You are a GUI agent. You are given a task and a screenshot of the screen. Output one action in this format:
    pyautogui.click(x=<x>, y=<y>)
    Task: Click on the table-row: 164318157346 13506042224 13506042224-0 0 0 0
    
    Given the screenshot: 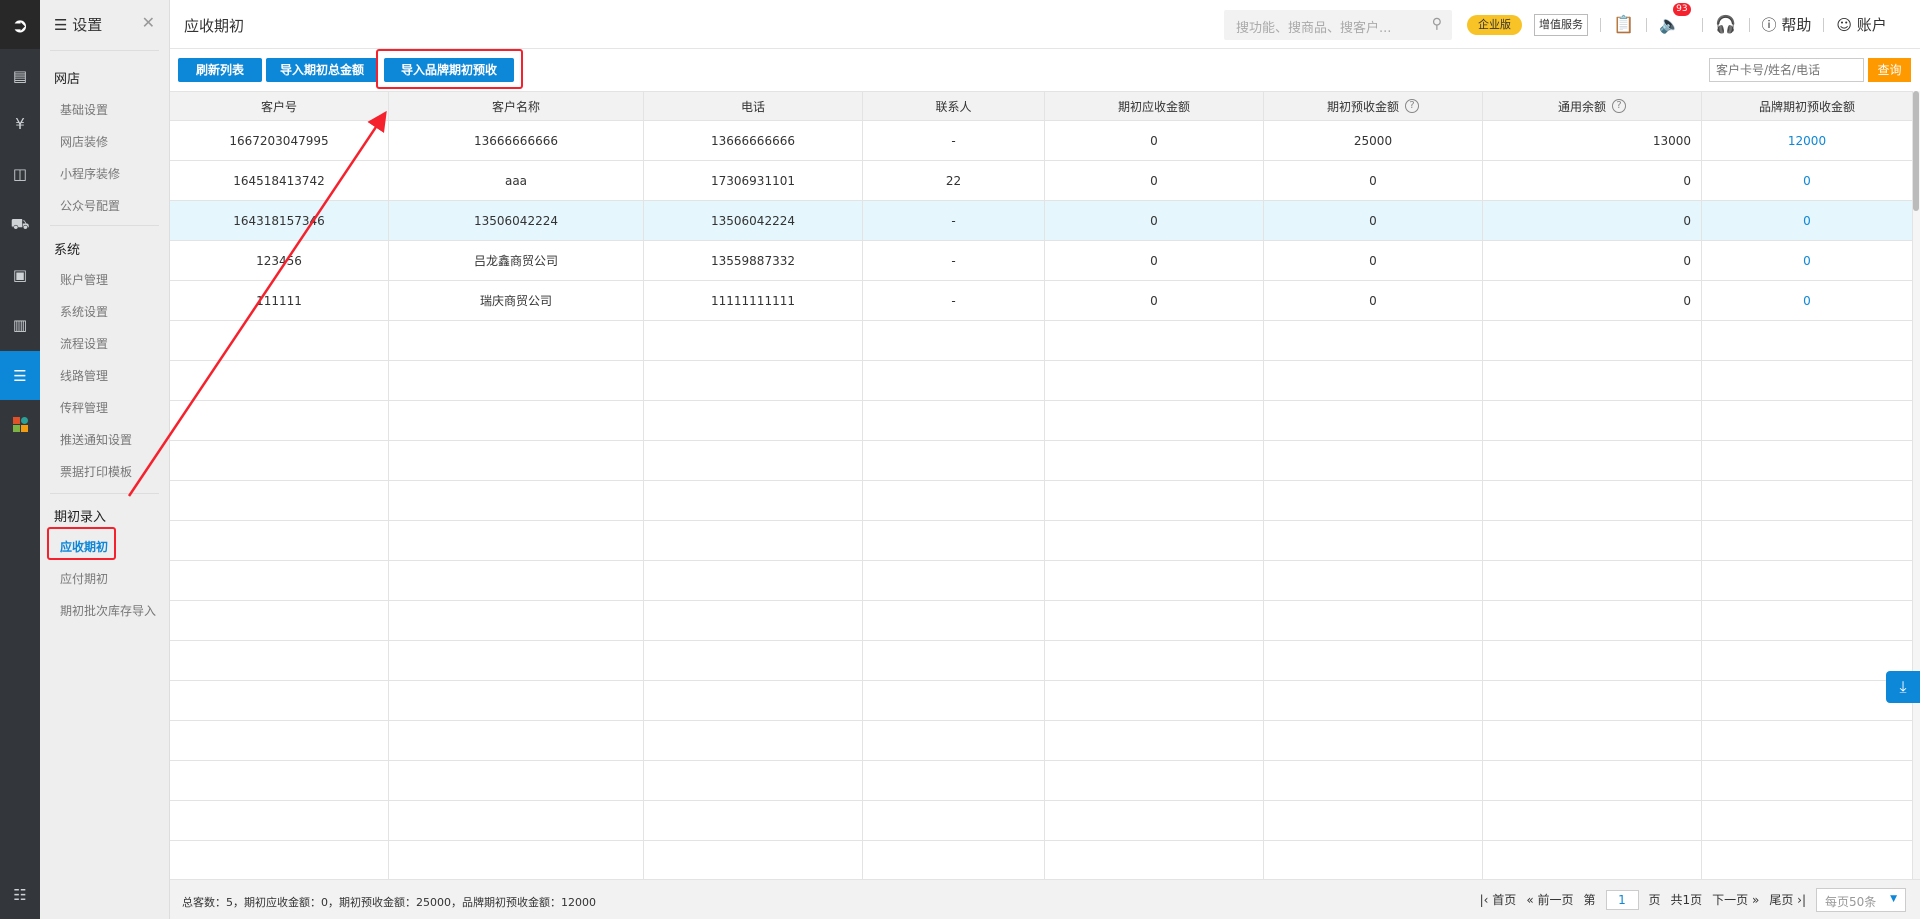 What is the action you would take?
    pyautogui.click(x=1041, y=221)
    